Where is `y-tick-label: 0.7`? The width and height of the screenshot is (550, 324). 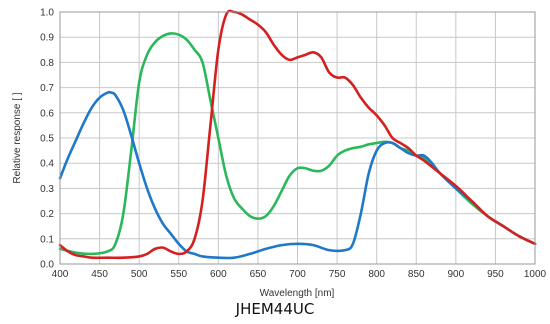
y-tick-label: 0.7 is located at coordinates (47, 88).